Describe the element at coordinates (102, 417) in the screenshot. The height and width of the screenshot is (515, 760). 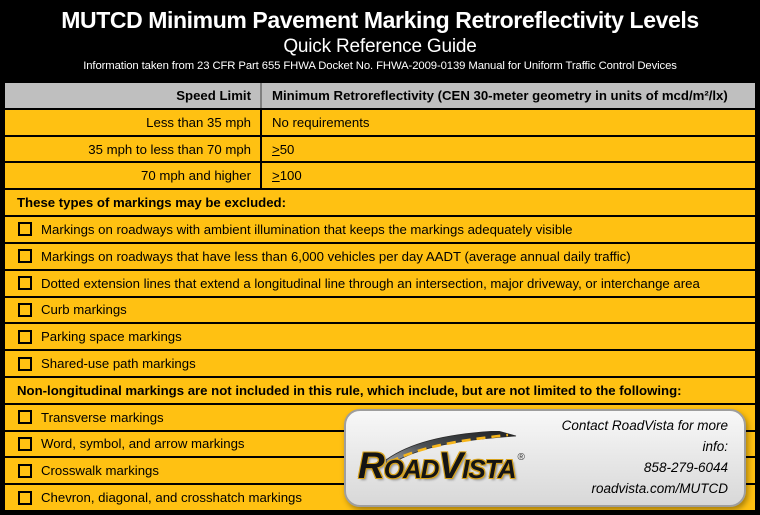
I see `list-item-label: Transverse markings` at that location.